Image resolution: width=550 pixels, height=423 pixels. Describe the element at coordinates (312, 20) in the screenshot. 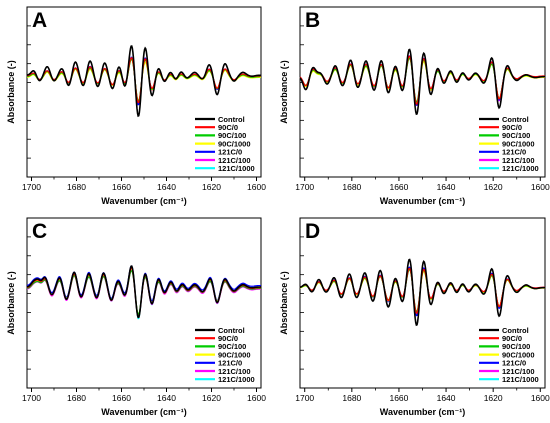

I see `panel-letter: B` at that location.